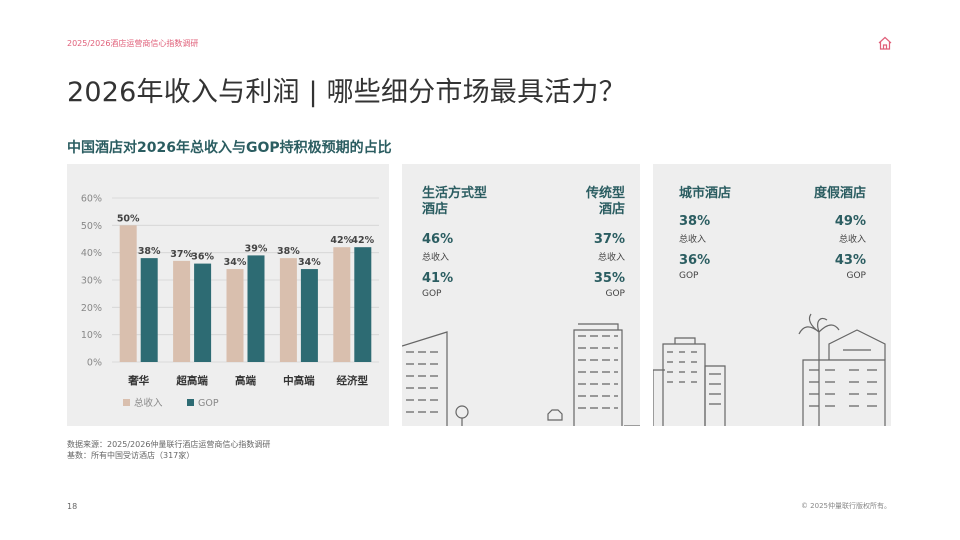 The height and width of the screenshot is (540, 960). What do you see at coordinates (609, 278) in the screenshot?
I see `traditional-gop-value: 35%` at bounding box center [609, 278].